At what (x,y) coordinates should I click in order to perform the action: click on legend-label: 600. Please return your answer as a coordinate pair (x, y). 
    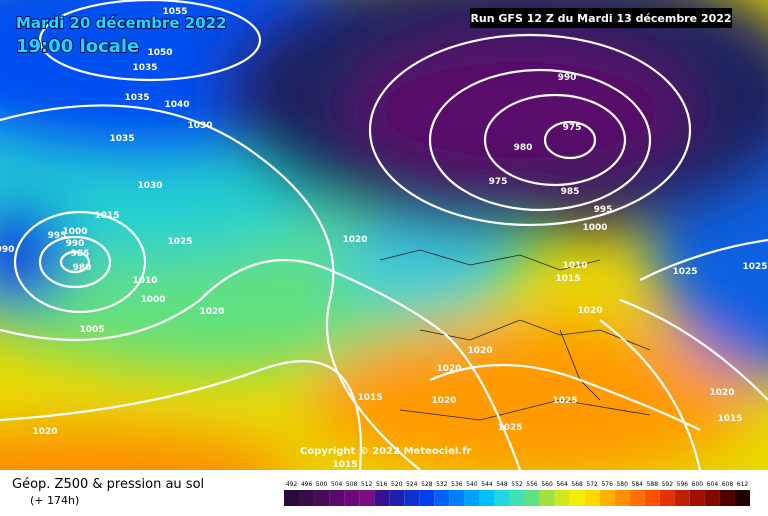
    Looking at the image, I should click on (698, 484).